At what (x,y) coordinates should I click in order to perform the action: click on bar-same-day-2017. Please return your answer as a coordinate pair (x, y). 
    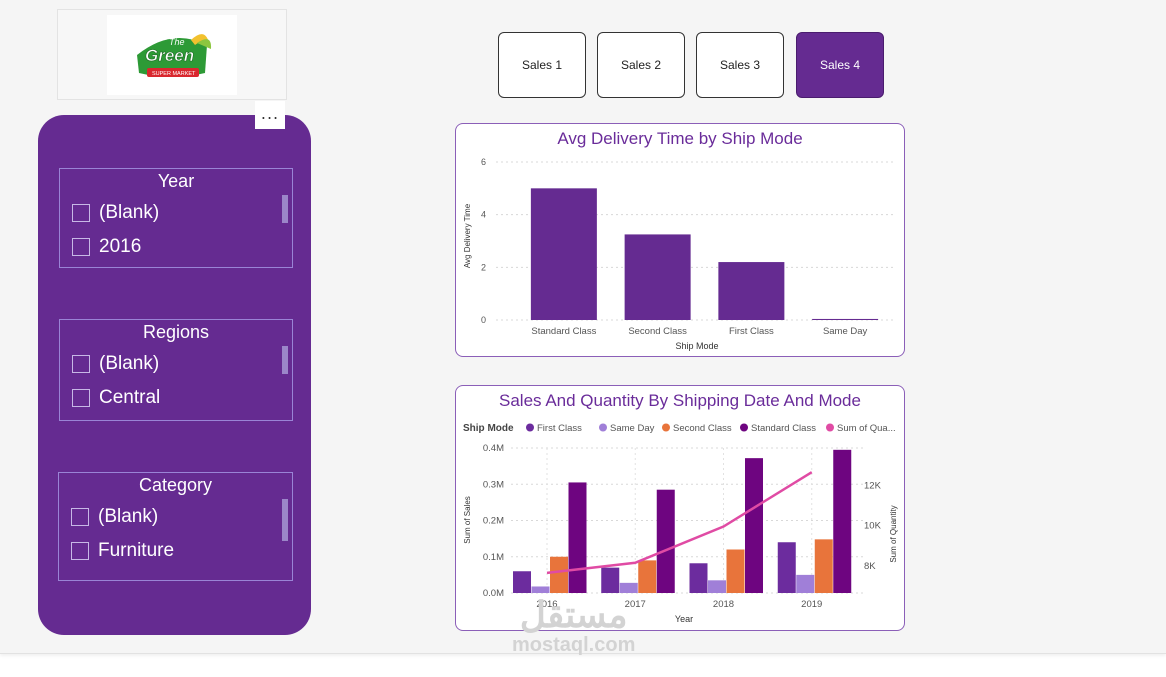
    Looking at the image, I should click on (628, 587).